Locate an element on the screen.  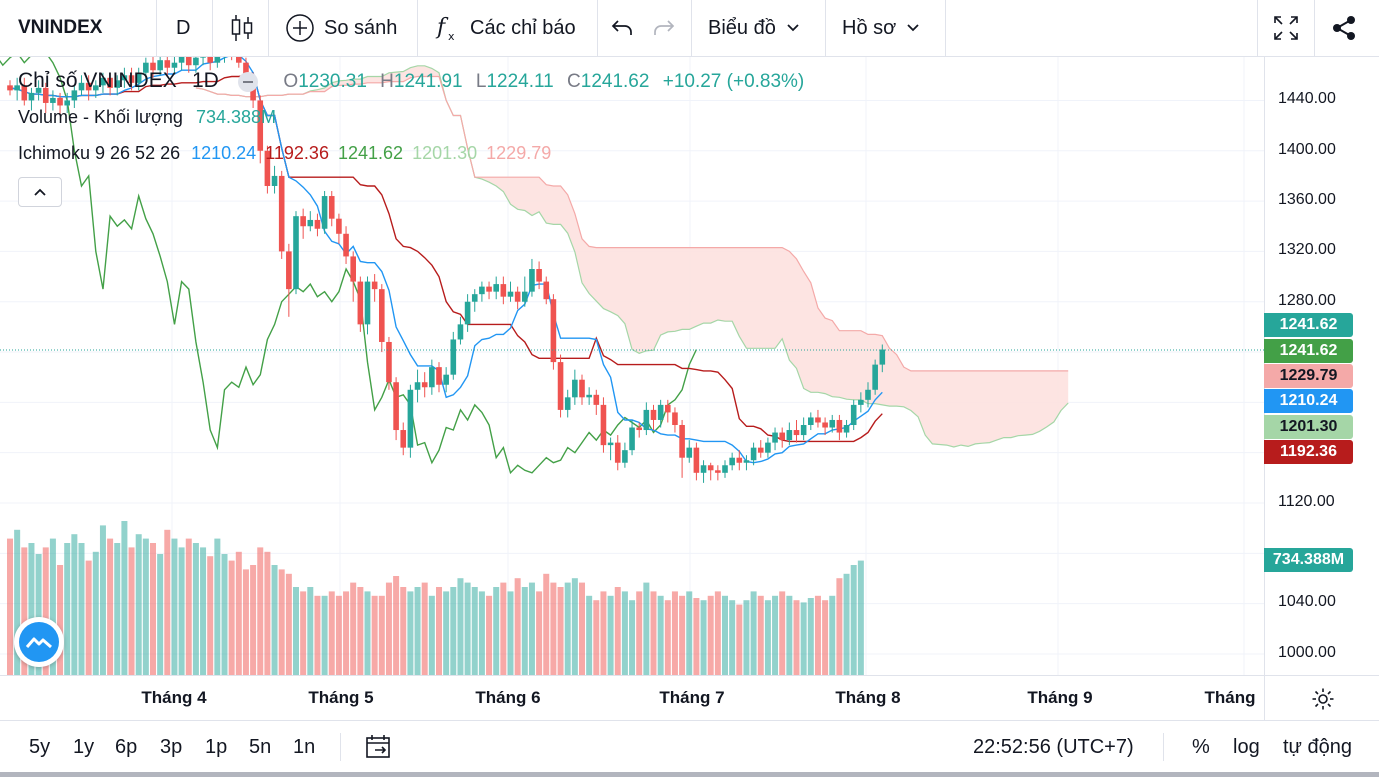
interval-button: D is located at coordinates (183, 28).